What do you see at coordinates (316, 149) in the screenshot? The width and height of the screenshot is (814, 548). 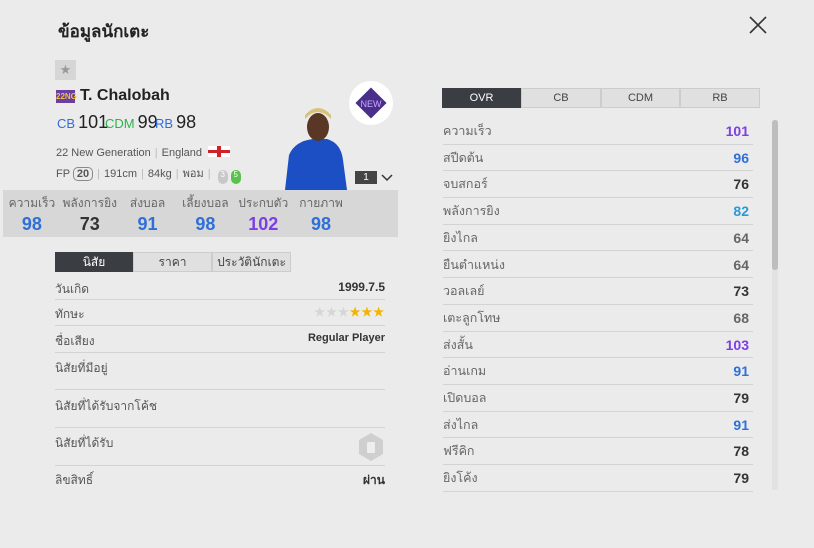 I see `player-photo` at bounding box center [316, 149].